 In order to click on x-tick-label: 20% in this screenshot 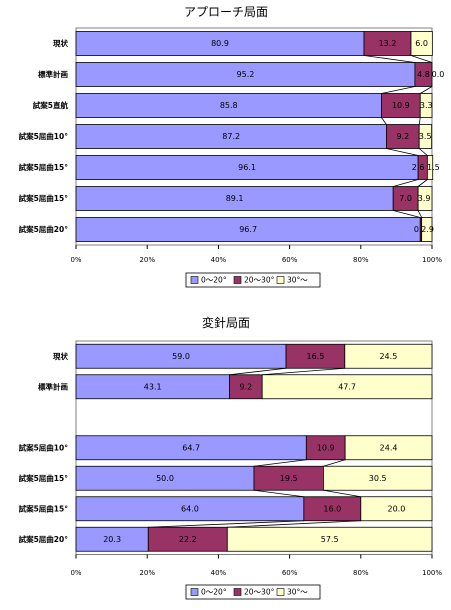, I will do `click(147, 260)`.